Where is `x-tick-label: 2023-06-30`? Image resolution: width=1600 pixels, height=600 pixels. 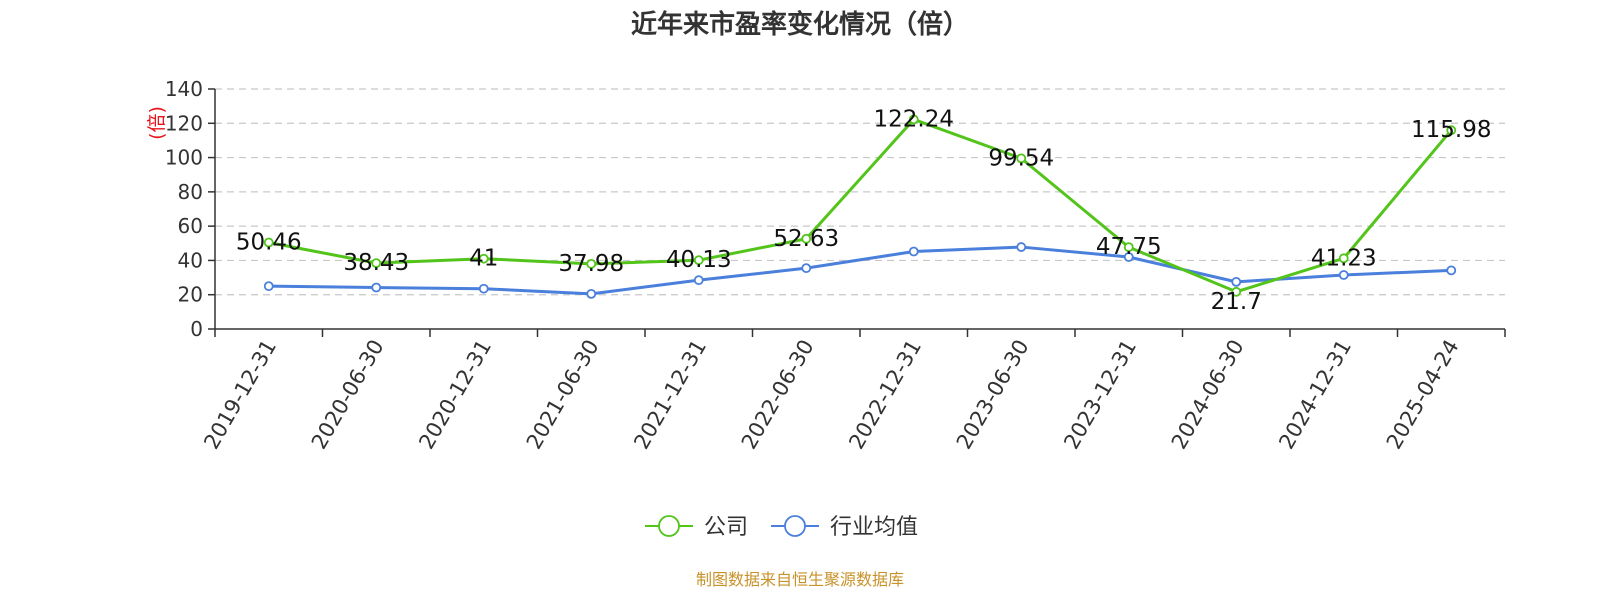
x-tick-label: 2023-06-30 is located at coordinates (993, 395).